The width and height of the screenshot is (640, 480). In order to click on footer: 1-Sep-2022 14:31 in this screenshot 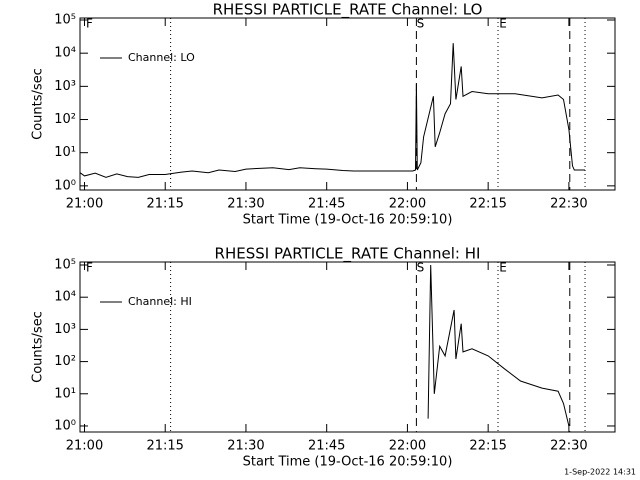, I will do `click(600, 472)`.